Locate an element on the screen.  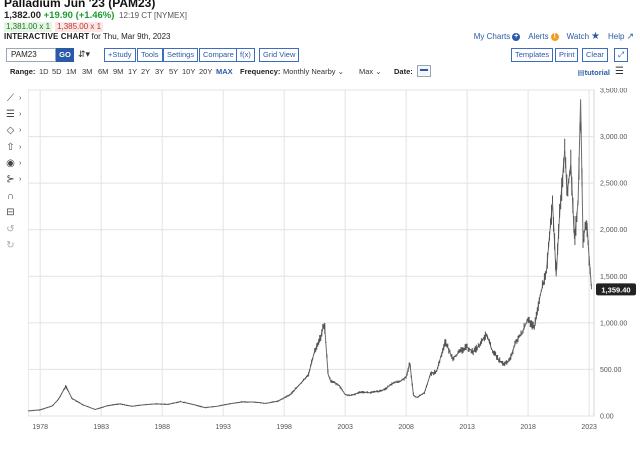
my-charts-label: My Charts is located at coordinates (492, 36).